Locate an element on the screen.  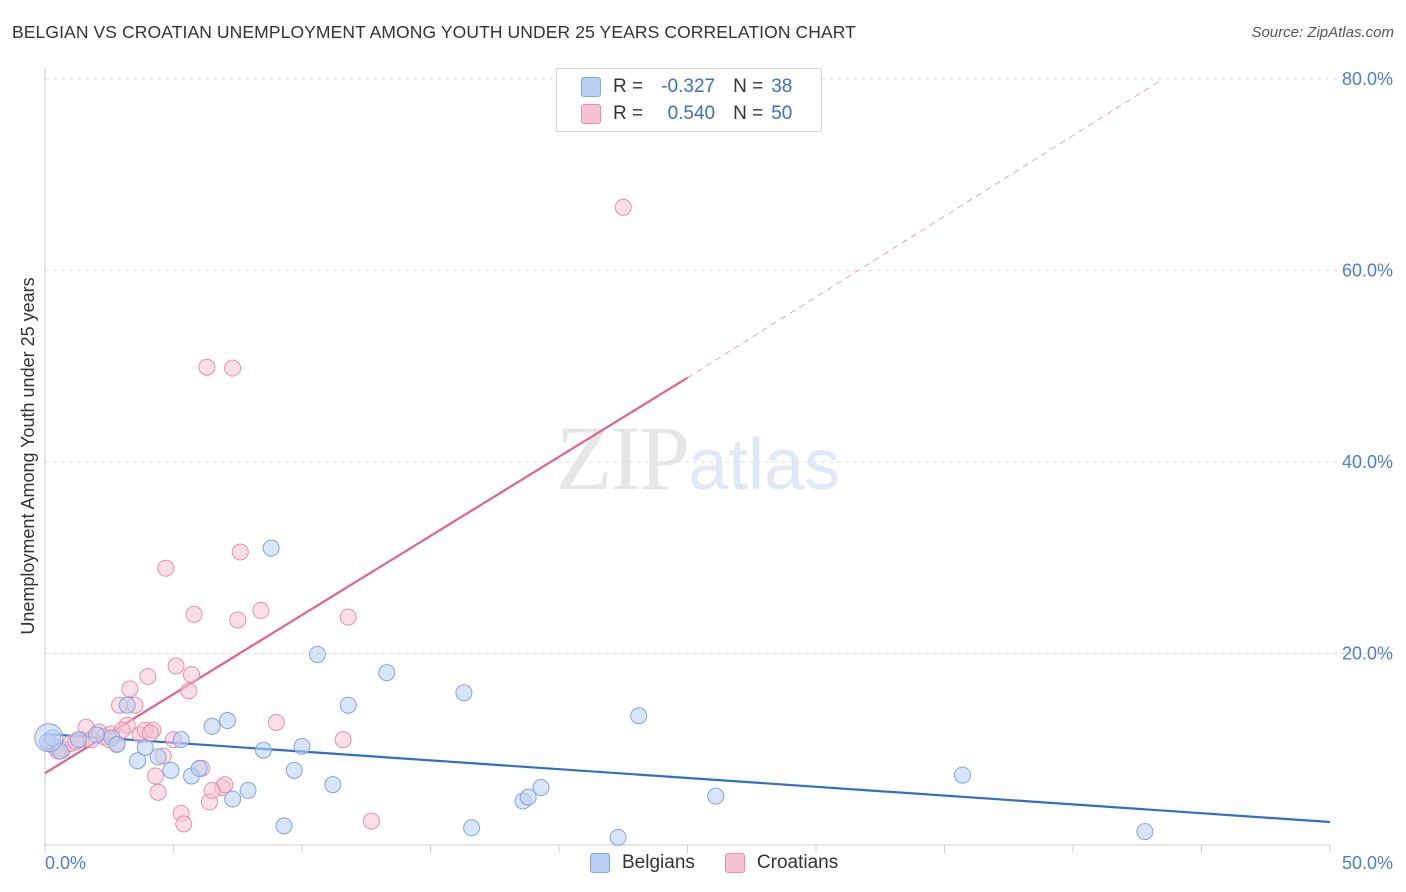
legend-n-value-croatians: 50 is located at coordinates (782, 113).